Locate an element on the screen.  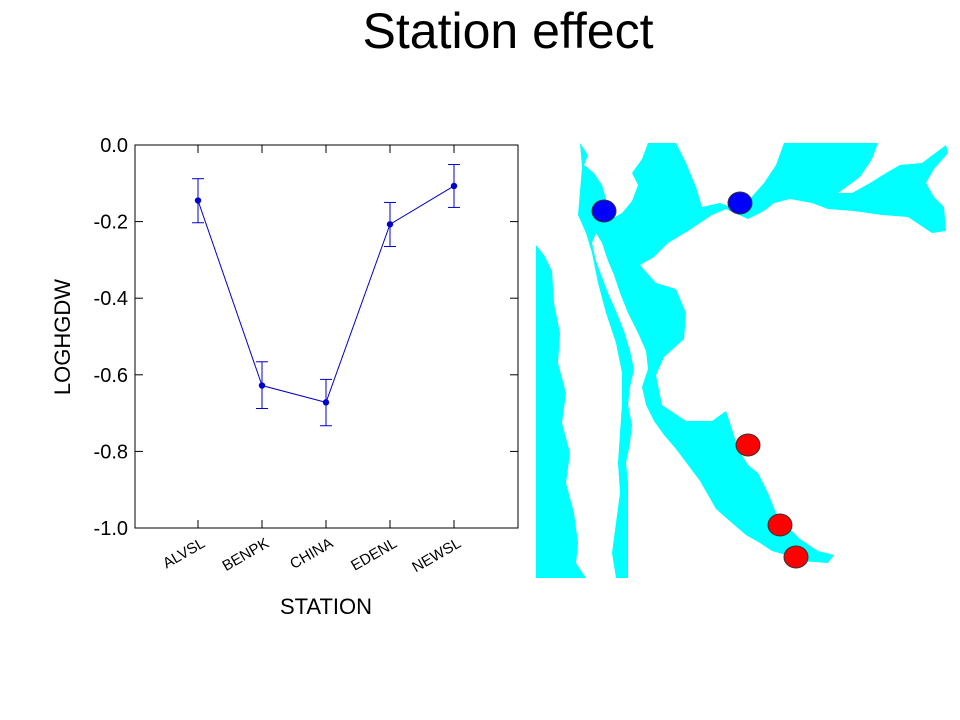
y-tick-label: -0.6 is located at coordinates (111, 376).